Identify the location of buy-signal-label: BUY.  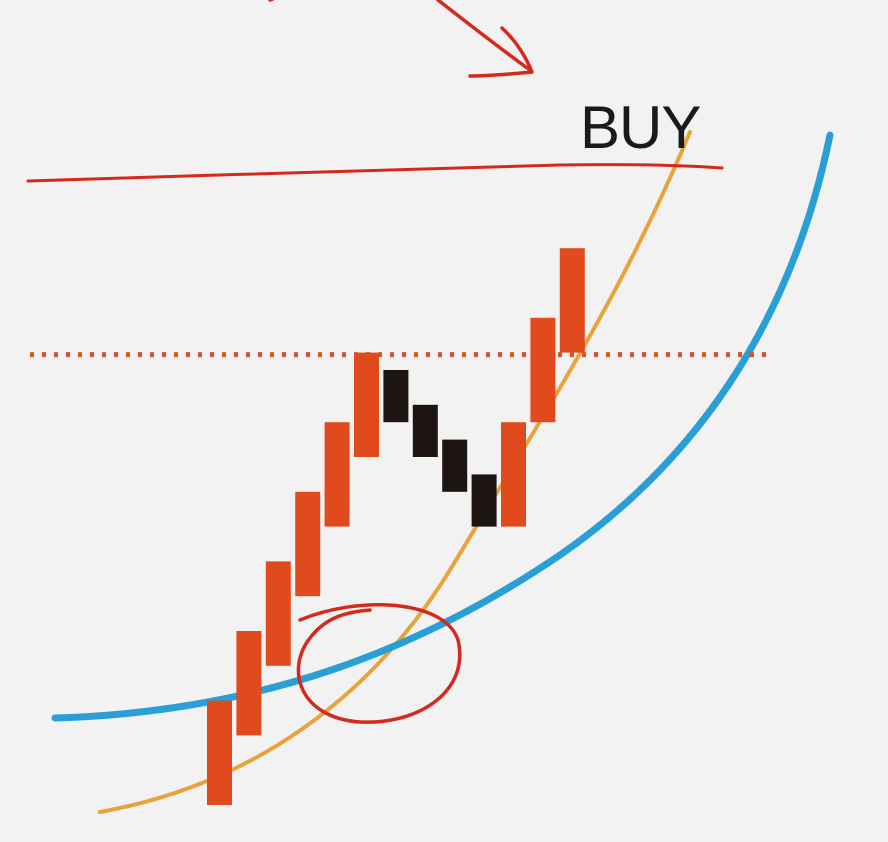
(640, 127).